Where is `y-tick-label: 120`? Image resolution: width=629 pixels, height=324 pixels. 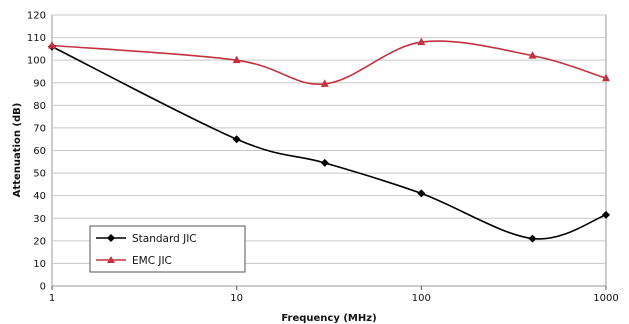
y-tick-label: 120 is located at coordinates (36, 16).